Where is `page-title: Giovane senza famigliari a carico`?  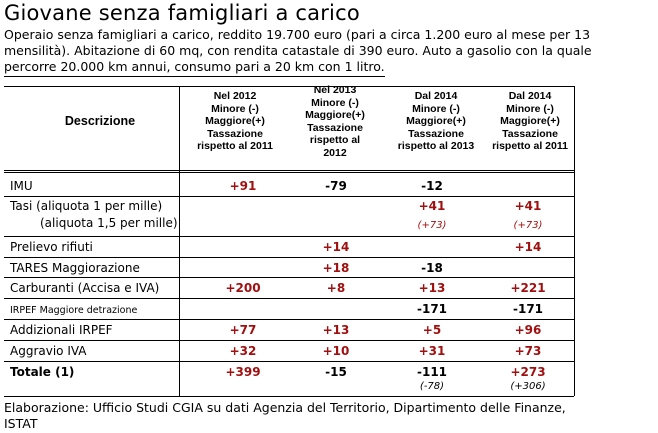 page-title: Giovane senza famigliari a carico is located at coordinates (182, 13).